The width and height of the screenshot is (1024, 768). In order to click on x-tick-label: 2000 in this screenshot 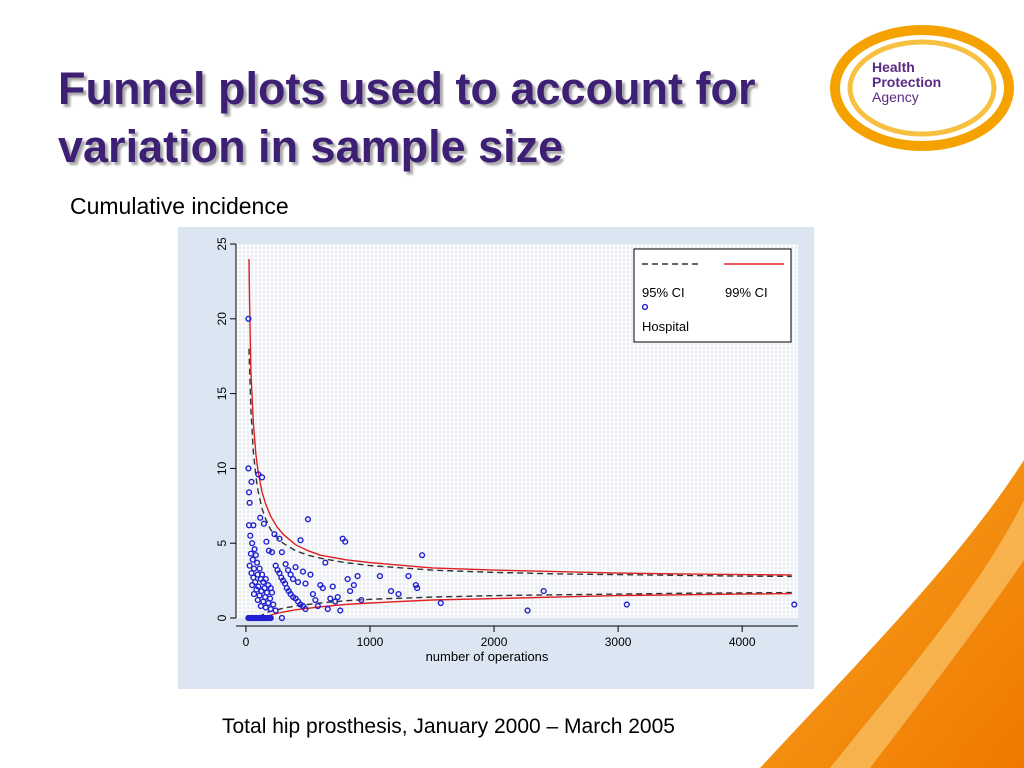, I will do `click(494, 642)`.